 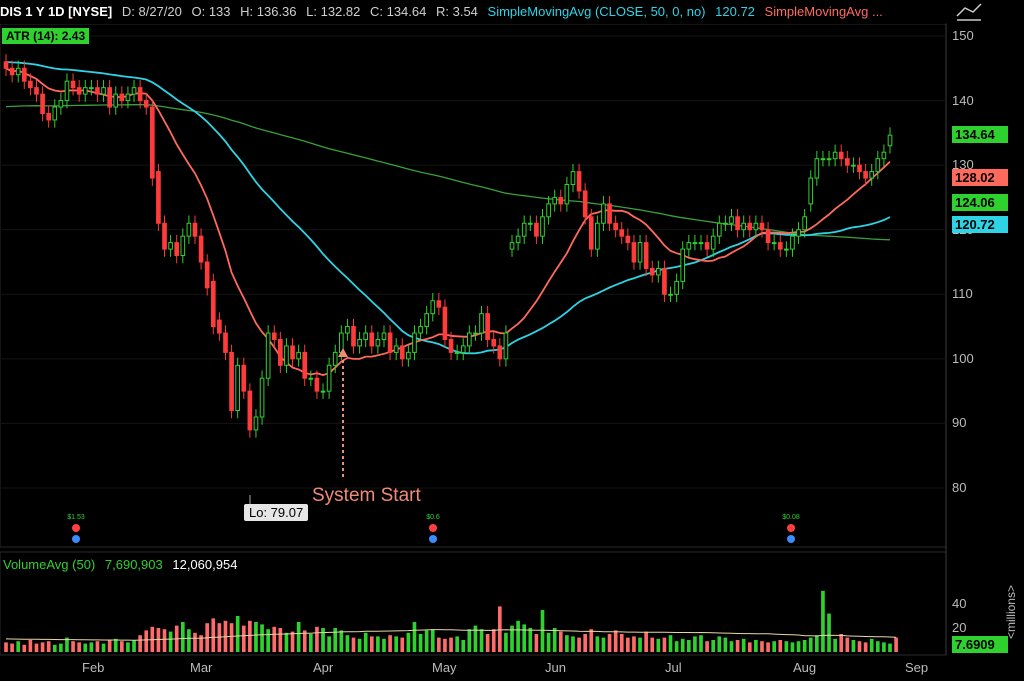 What do you see at coordinates (959, 487) in the screenshot?
I see `price-tick-label: 80` at bounding box center [959, 487].